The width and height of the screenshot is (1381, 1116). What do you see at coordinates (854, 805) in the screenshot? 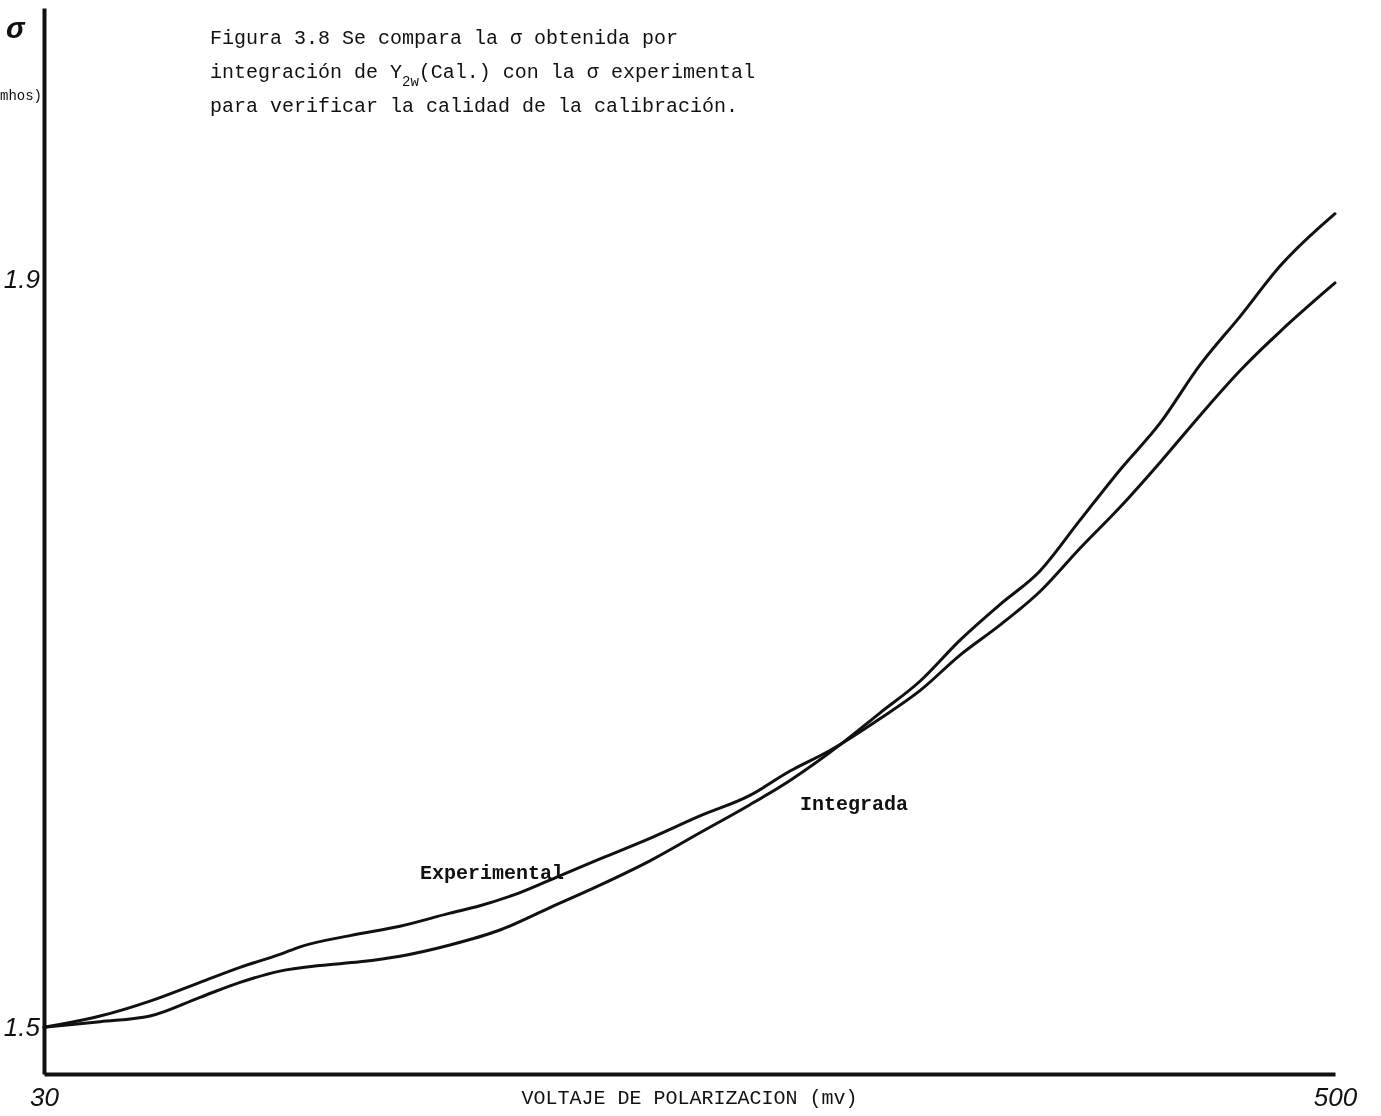
I see `series-label: Integrada` at bounding box center [854, 805].